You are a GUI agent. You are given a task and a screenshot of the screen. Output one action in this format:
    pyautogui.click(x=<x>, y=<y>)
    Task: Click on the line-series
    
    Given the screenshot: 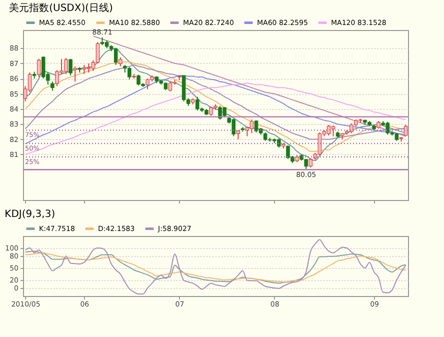 What is the action you would take?
    pyautogui.click(x=215, y=266)
    